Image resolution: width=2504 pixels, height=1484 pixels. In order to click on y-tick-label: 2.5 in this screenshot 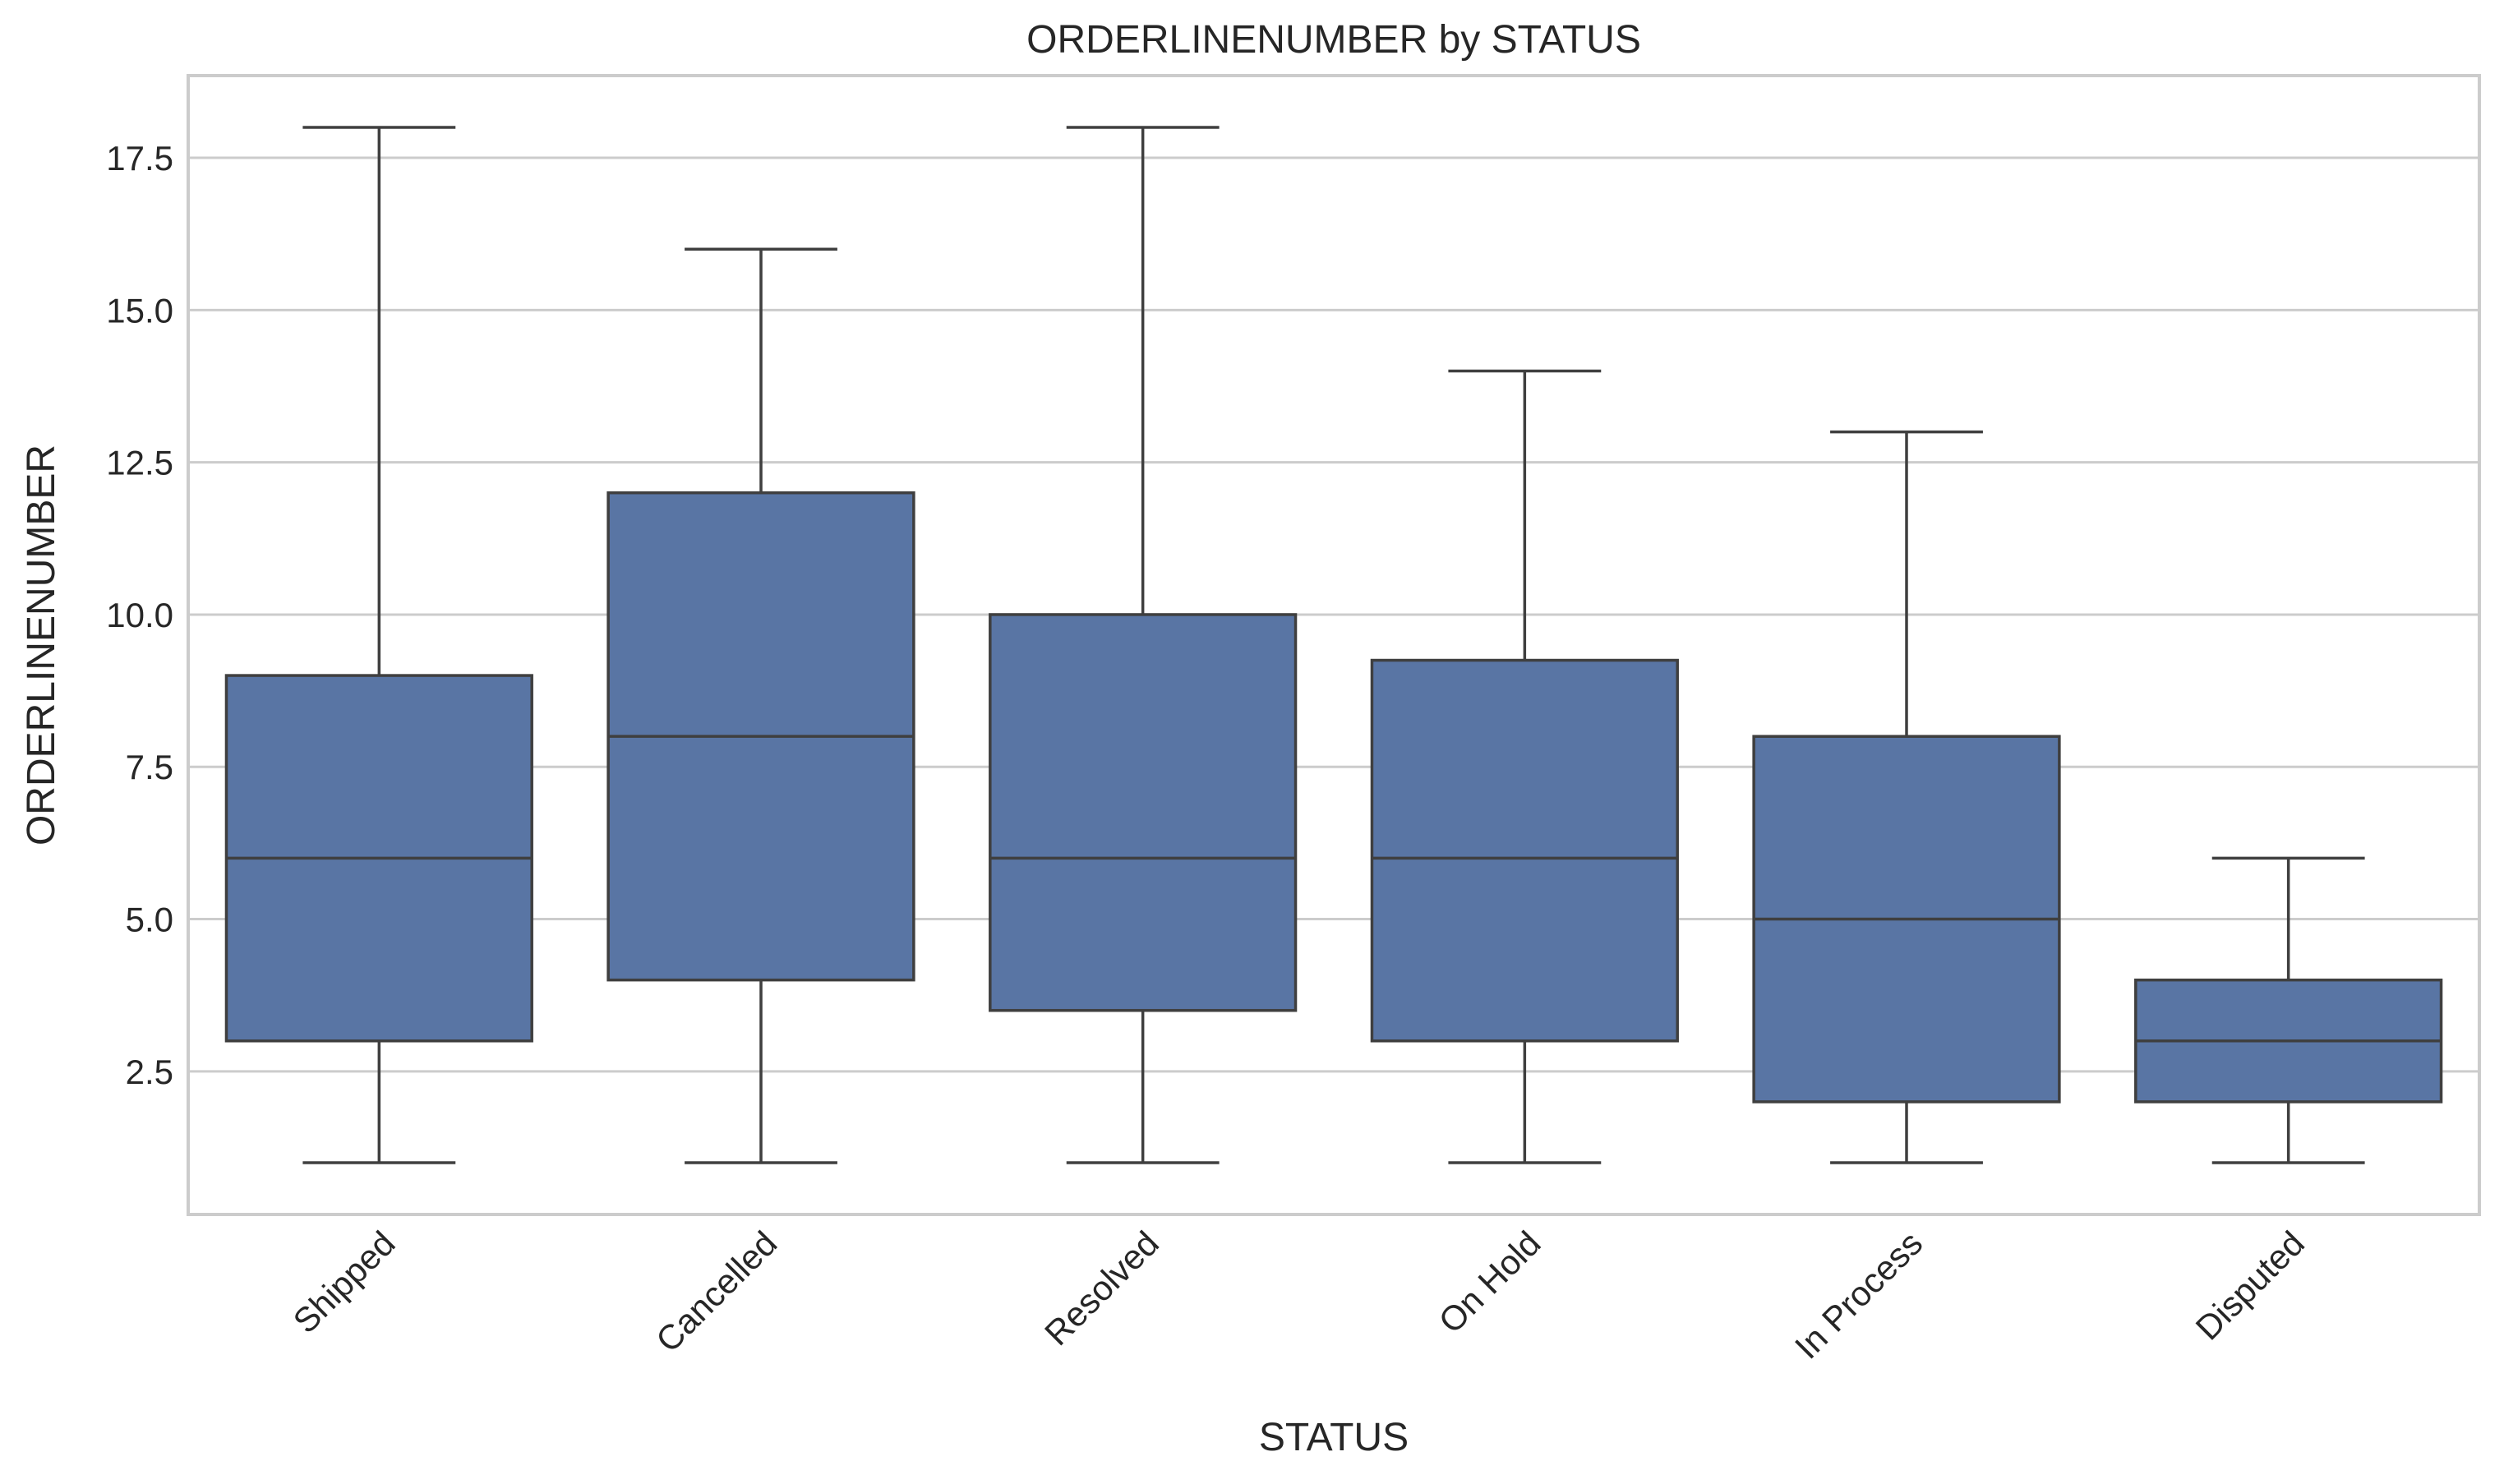, I will do `click(150, 1072)`.